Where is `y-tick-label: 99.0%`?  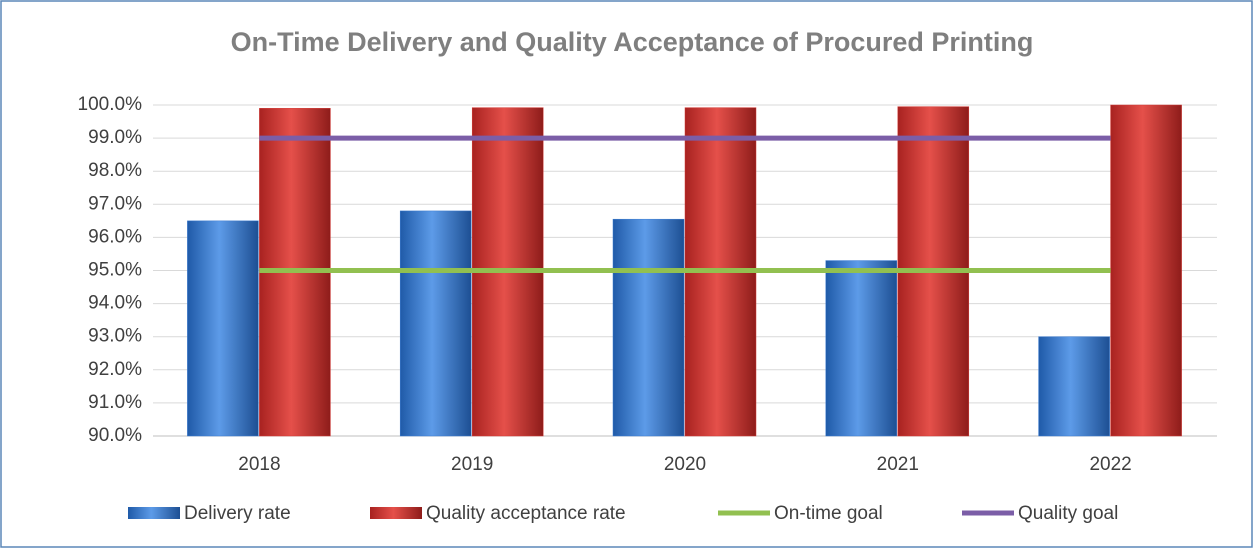 y-tick-label: 99.0% is located at coordinates (115, 137).